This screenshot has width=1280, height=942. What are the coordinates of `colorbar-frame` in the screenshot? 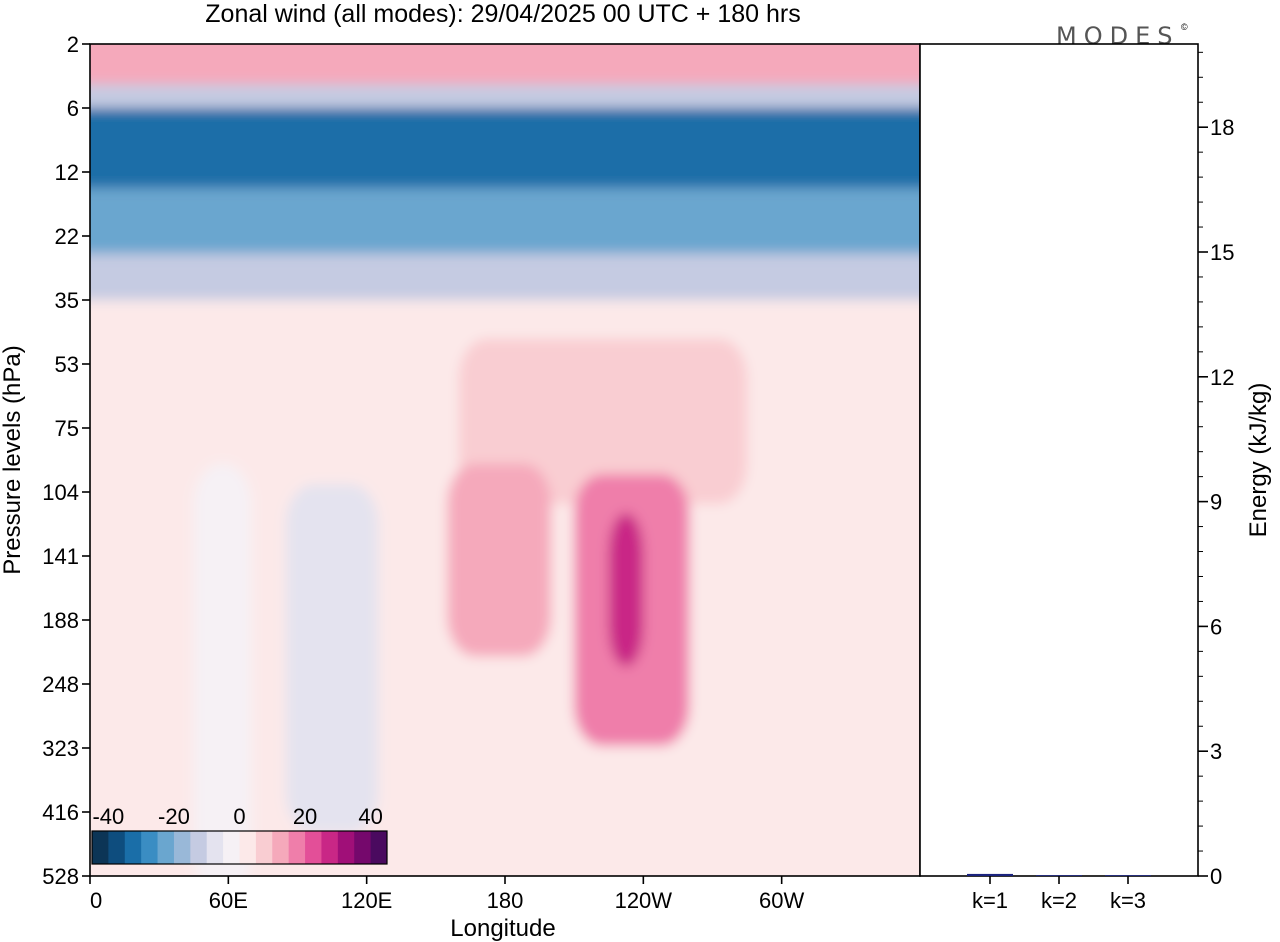 It's located at (239, 847).